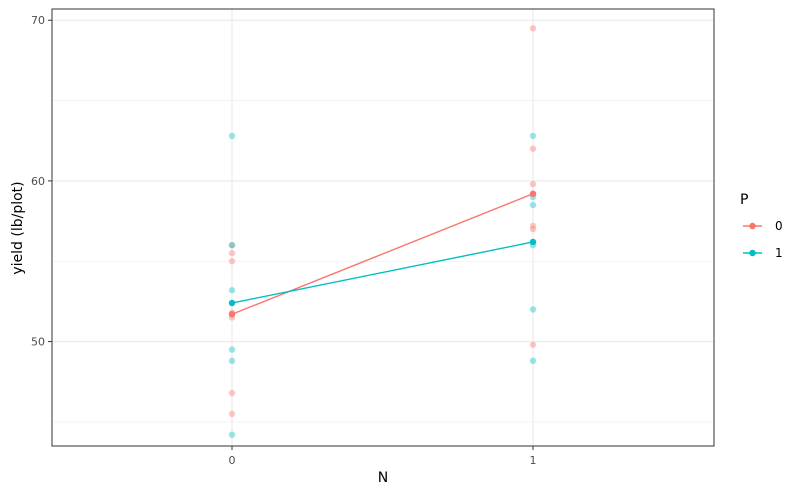 This screenshot has height=494, width=800. I want to click on y-axis-title: yield (lb/plot), so click(18, 227).